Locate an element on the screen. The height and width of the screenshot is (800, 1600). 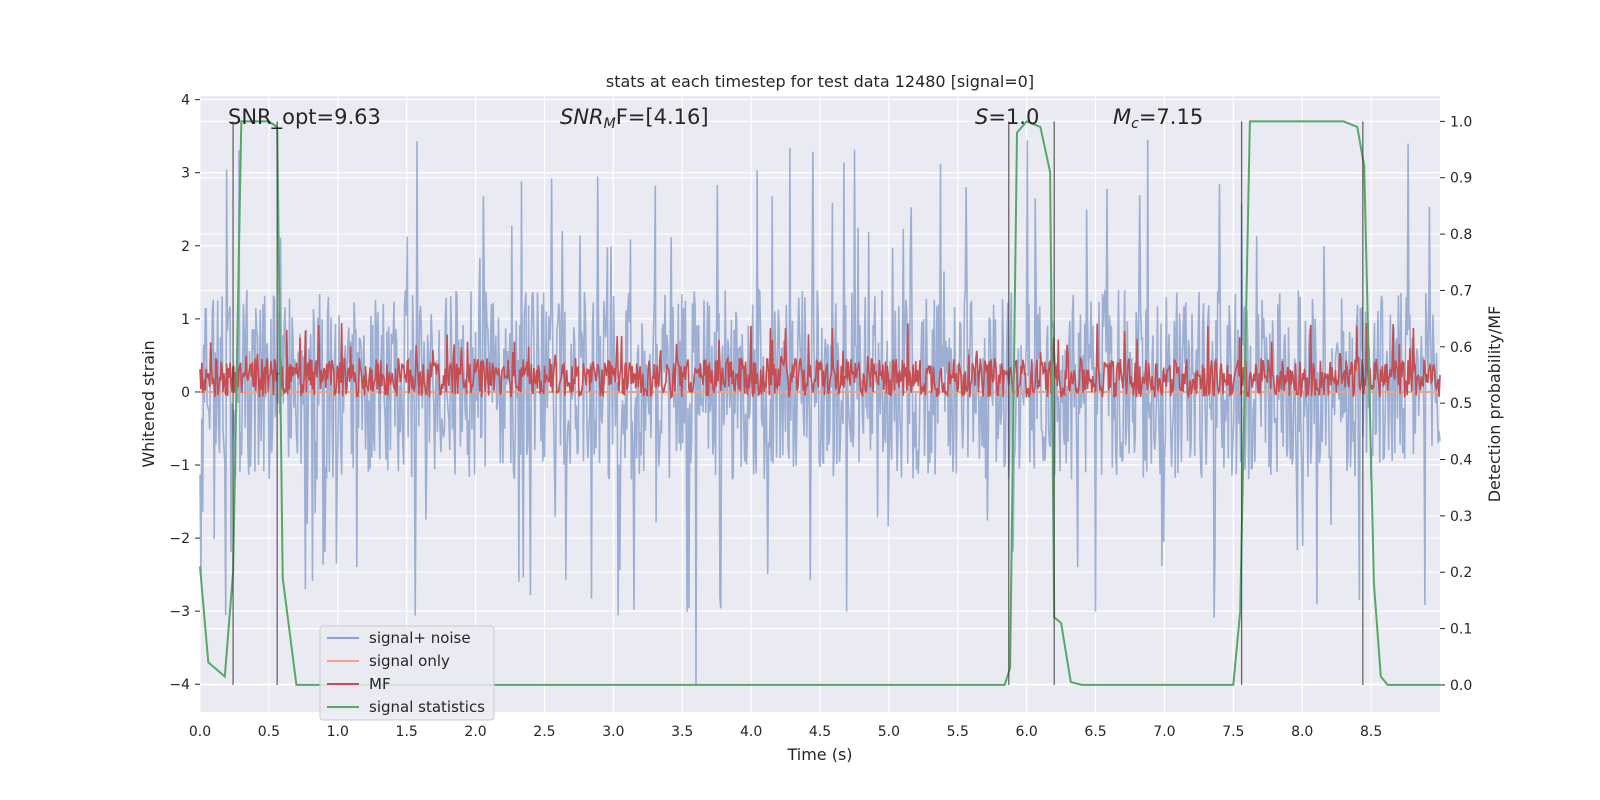
legend-label-signal-noise: signal+ noise is located at coordinates (420, 638).